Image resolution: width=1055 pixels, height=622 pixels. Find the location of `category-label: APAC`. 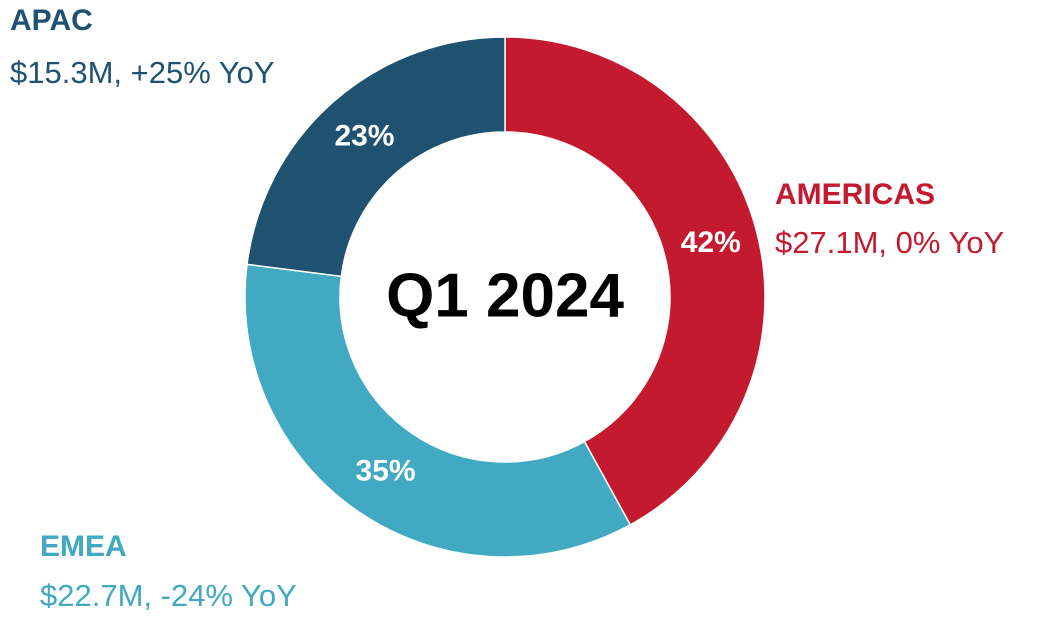

category-label: APAC is located at coordinates (51, 20).